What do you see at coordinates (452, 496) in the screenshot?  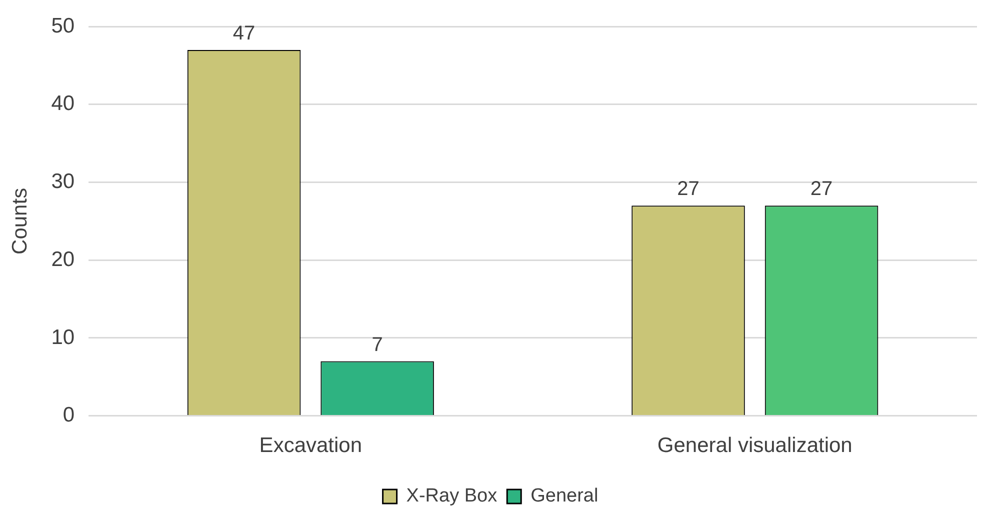 I see `legend-label: X-Ray Box` at bounding box center [452, 496].